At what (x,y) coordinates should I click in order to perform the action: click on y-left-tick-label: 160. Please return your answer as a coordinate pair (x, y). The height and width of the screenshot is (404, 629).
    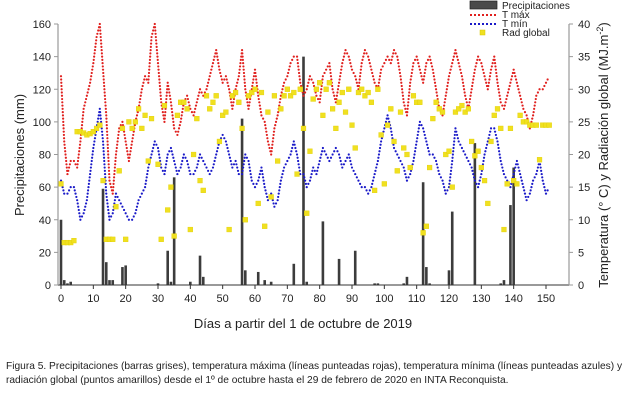
    Looking at the image, I should click on (42, 25).